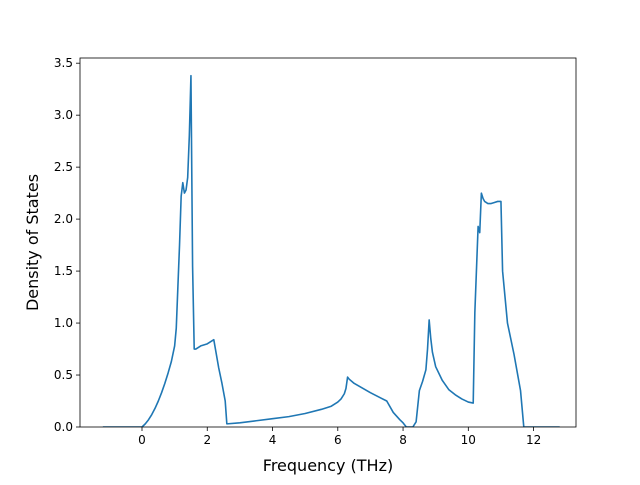  Describe the element at coordinates (63, 115) in the screenshot. I see `y-tick-label: 3.0` at that location.